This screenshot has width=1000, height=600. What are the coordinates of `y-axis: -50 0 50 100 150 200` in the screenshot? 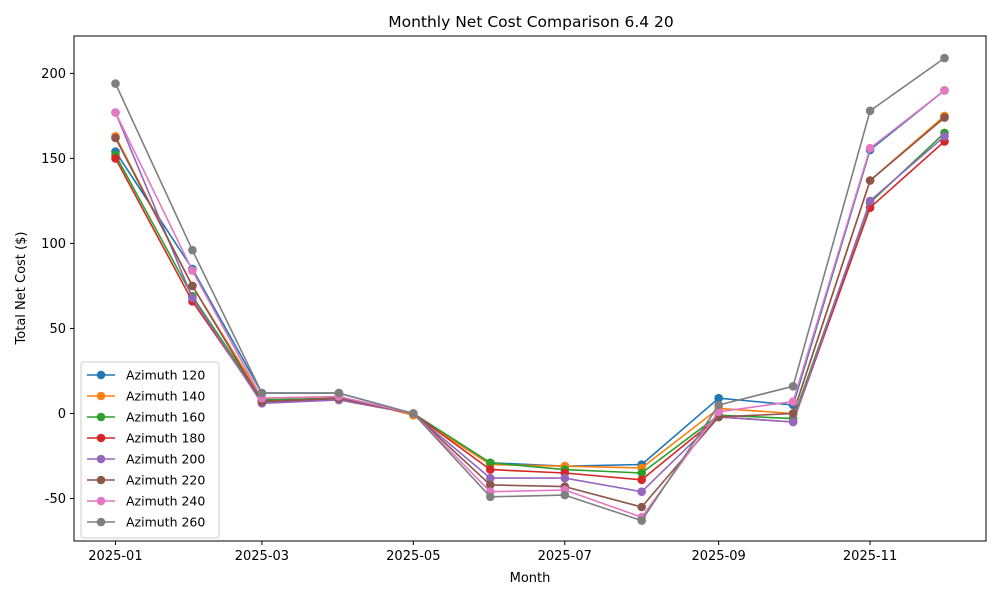 It's located at (57, 287).